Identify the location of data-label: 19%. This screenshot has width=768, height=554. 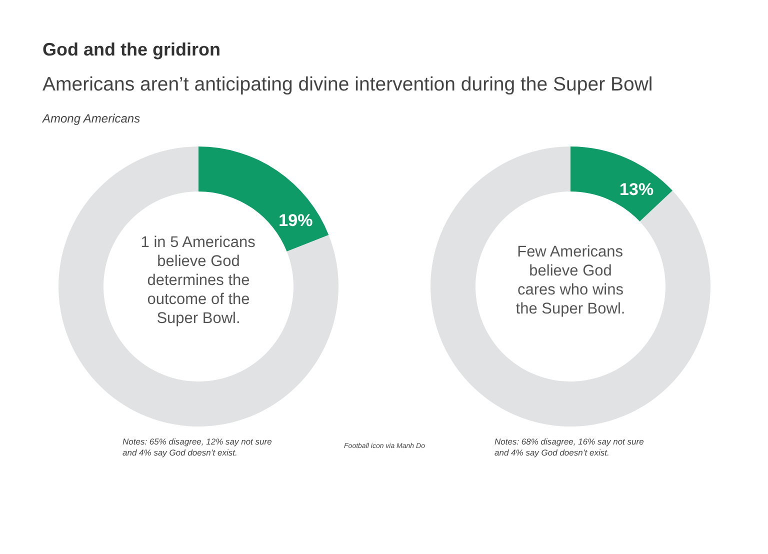
(295, 220).